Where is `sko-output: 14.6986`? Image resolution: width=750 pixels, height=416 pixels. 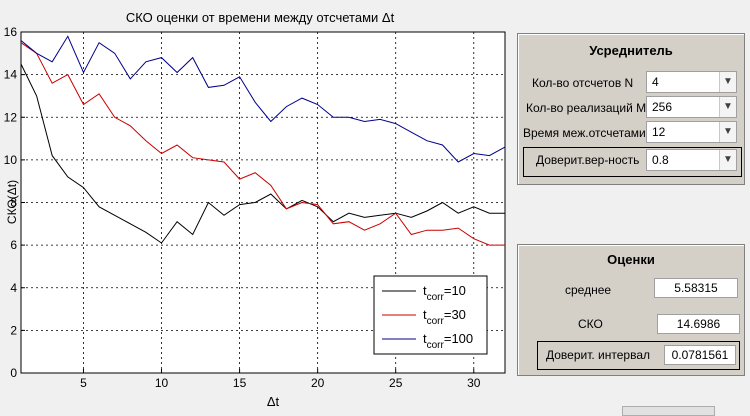 sko-output: 14.6986 is located at coordinates (698, 324).